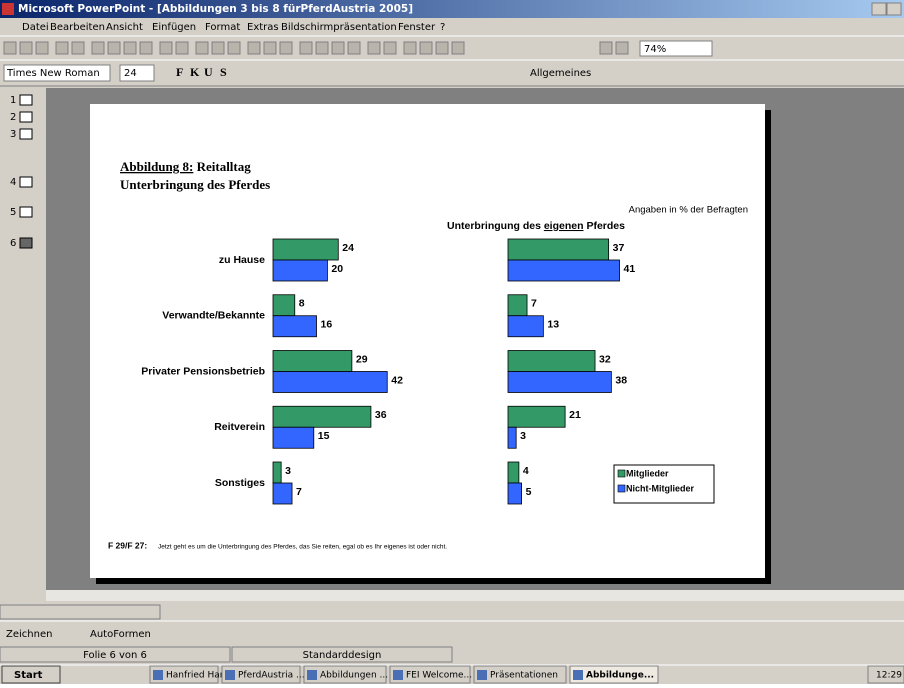  I want to click on panel-title: Unterbringung des eigenen Pferdes, so click(536, 226).